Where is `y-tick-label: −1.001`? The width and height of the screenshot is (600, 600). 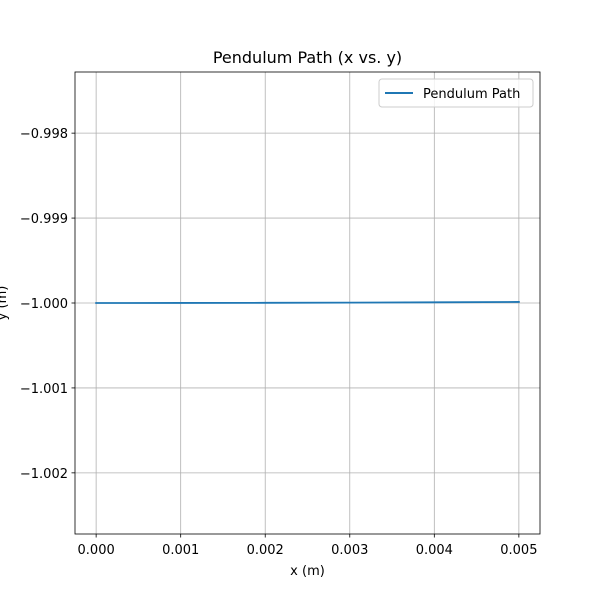 y-tick-label: −1.001 is located at coordinates (44, 389).